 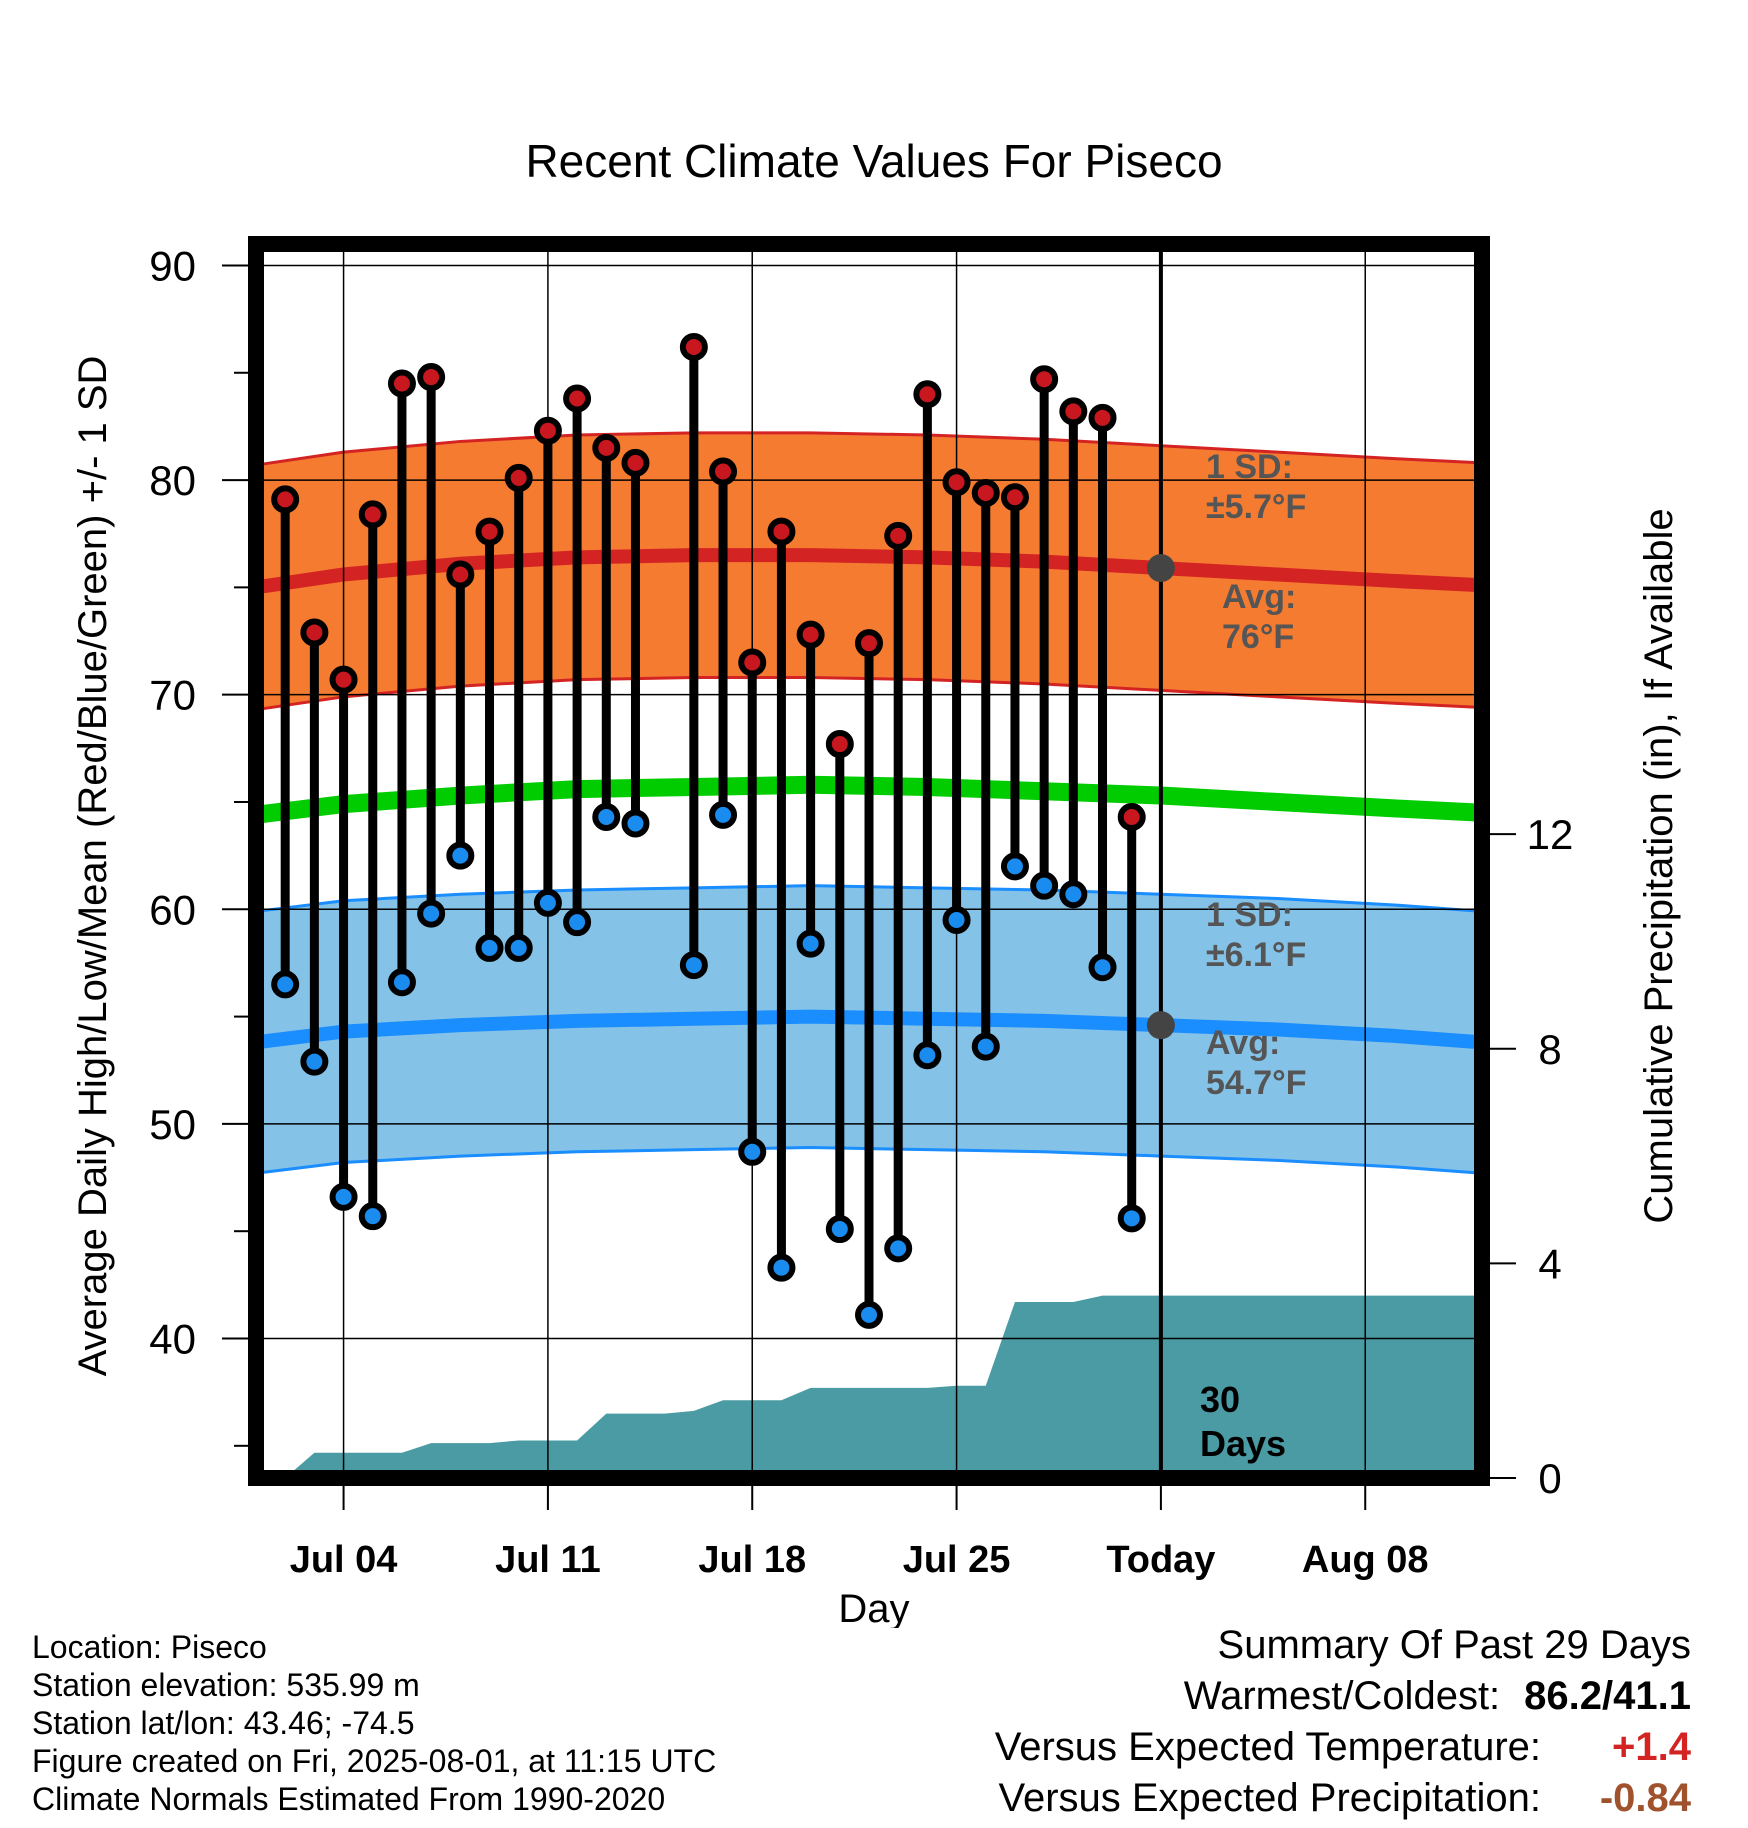 What do you see at coordinates (1160, 568) in the screenshot?
I see `today-high-normal-marker` at bounding box center [1160, 568].